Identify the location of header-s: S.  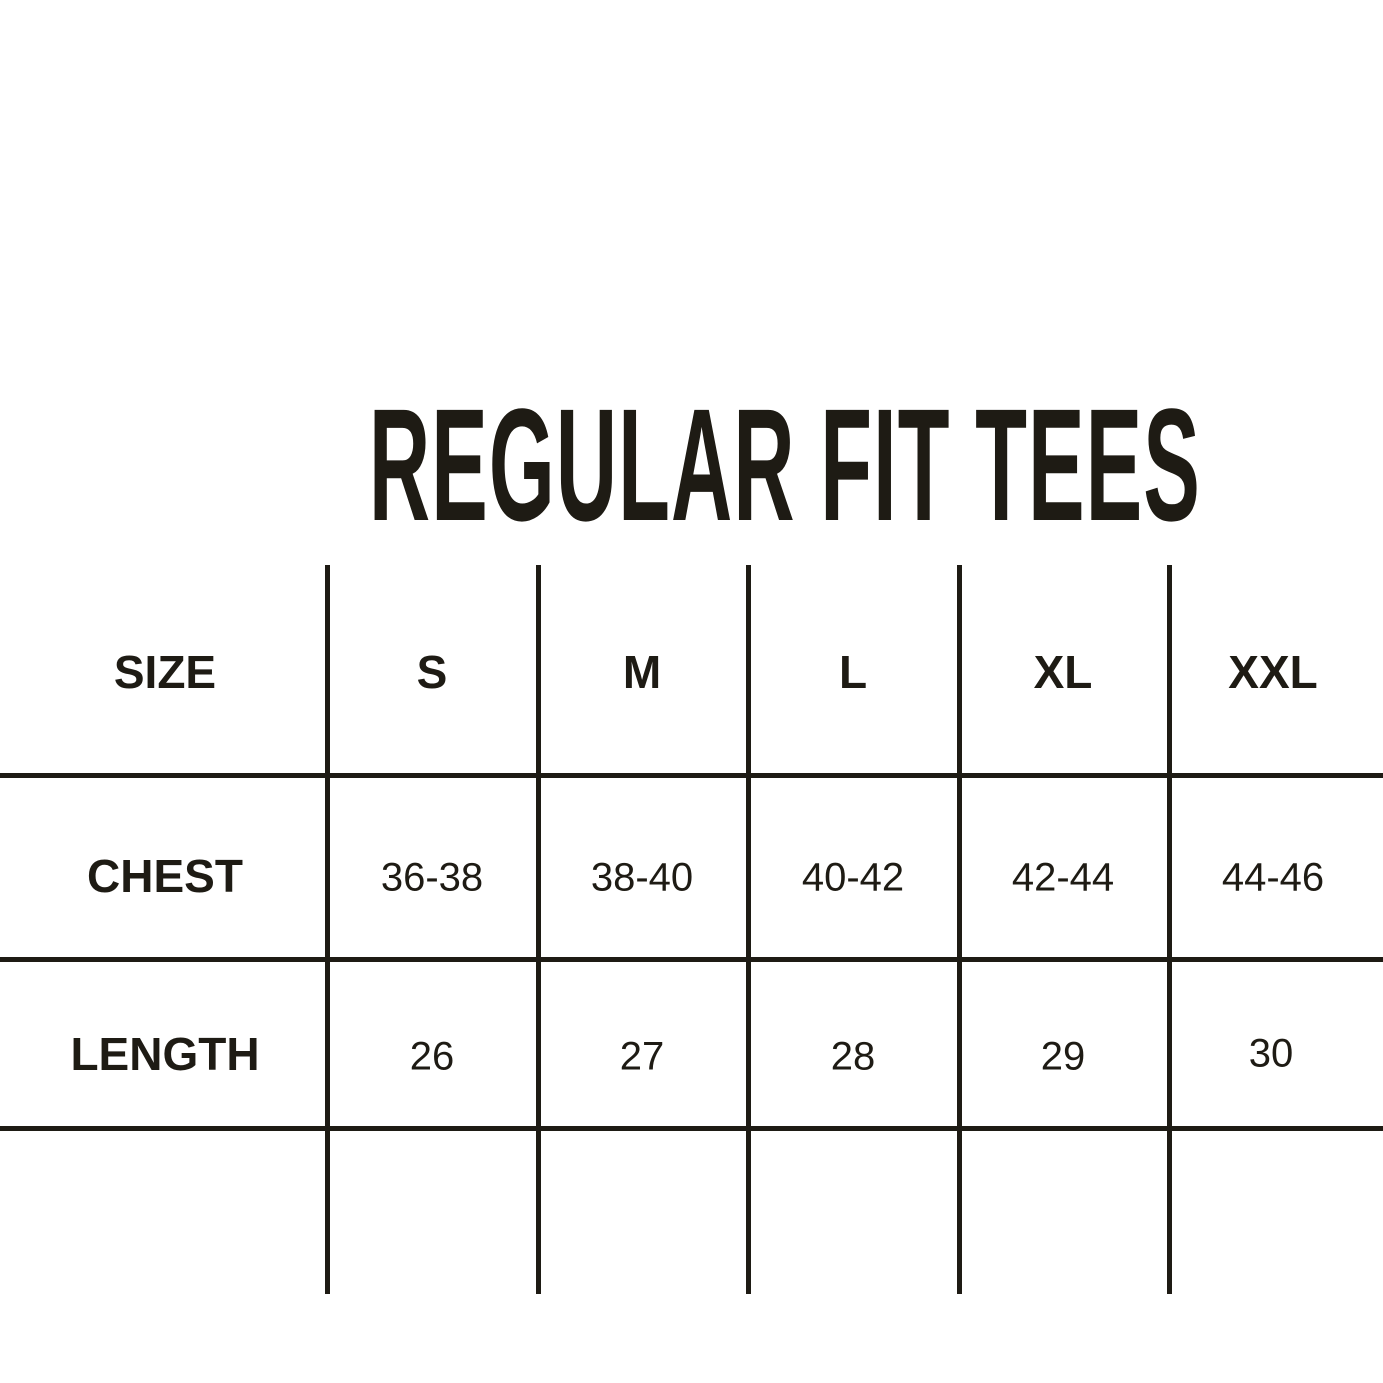
(432, 672).